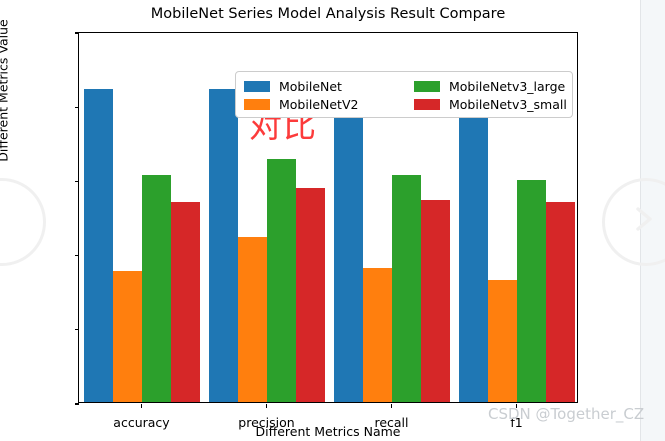  I want to click on x-tick-label-f1: f1, so click(516, 422).